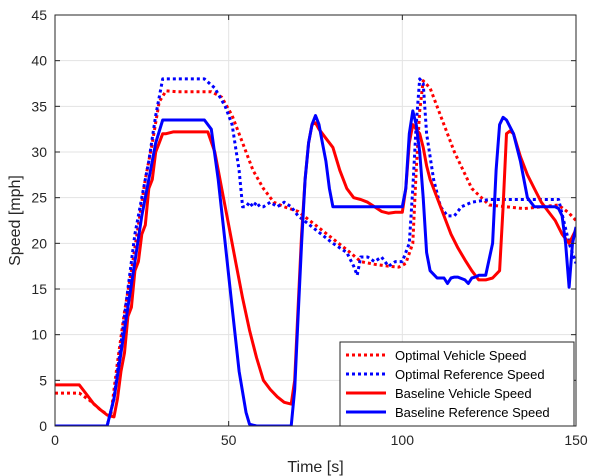 This screenshot has width=589, height=476. I want to click on legend-label-baseline-reference-speed: Baseline Reference Speed, so click(472, 412).